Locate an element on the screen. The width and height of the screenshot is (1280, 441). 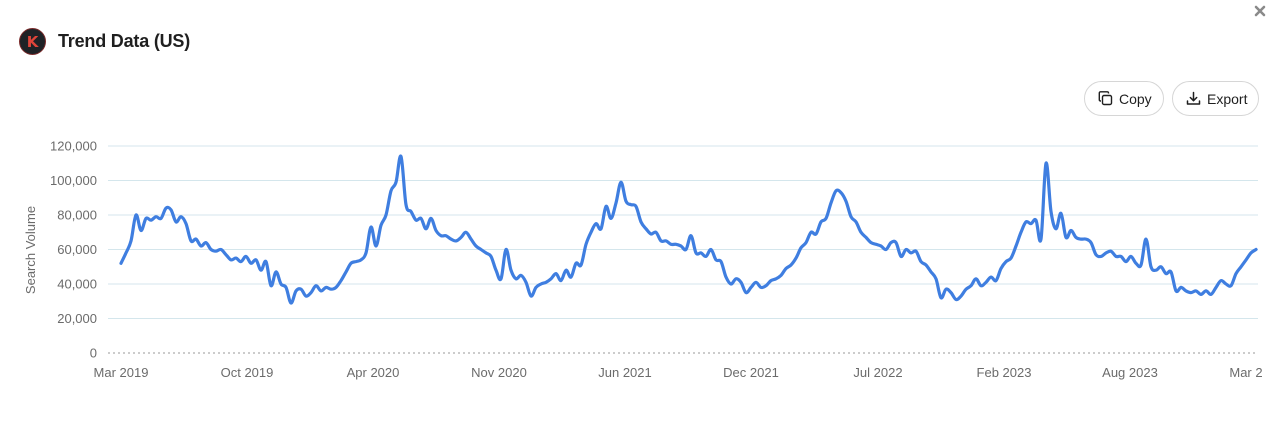
x-tick-label: Oct 2019 is located at coordinates (247, 372).